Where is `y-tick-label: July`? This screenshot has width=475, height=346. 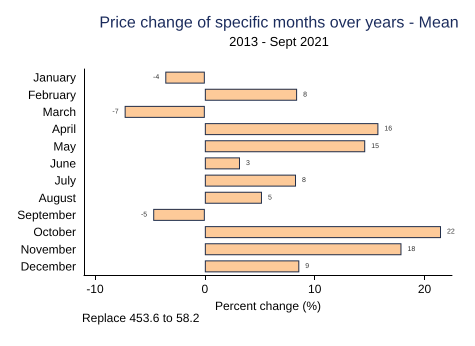 y-tick-label: July is located at coordinates (65, 181).